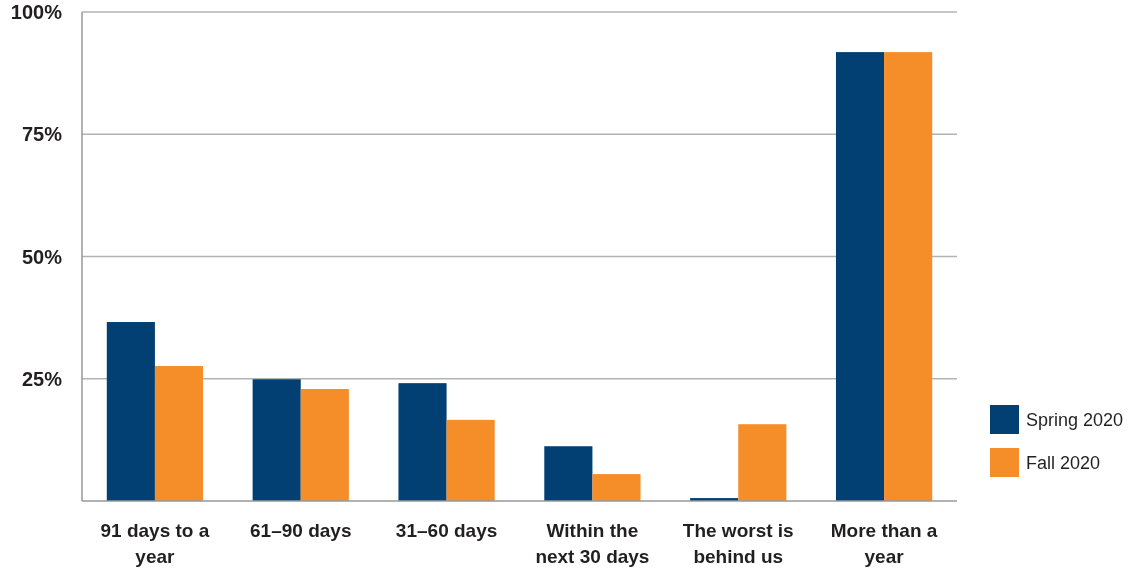  What do you see at coordinates (42, 256) in the screenshot?
I see `y-tick-label: 50%` at bounding box center [42, 256].